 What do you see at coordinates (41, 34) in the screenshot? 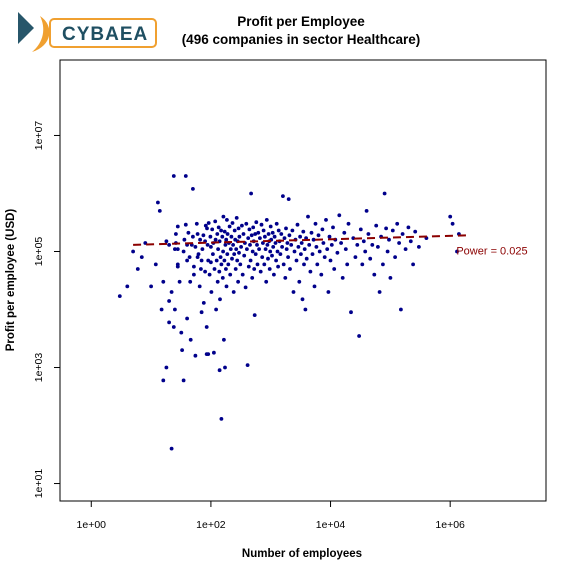
I see `logo-mark-arc` at bounding box center [41, 34].